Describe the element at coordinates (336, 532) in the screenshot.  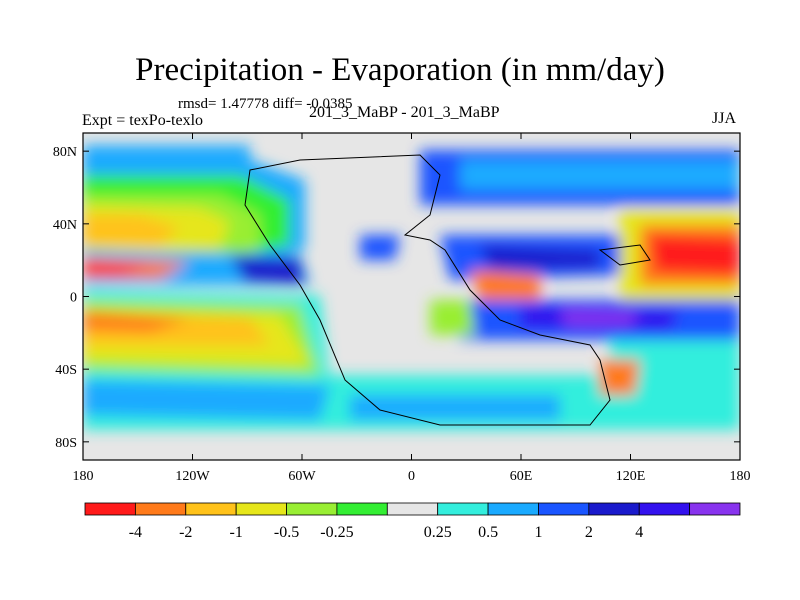
I see `colorbar-label: -0.25` at that location.